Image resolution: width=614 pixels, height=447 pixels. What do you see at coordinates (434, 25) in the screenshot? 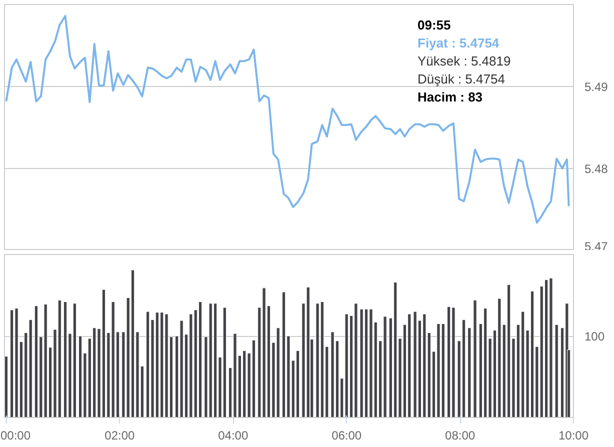
I see `annotation: 09:55` at bounding box center [434, 25].